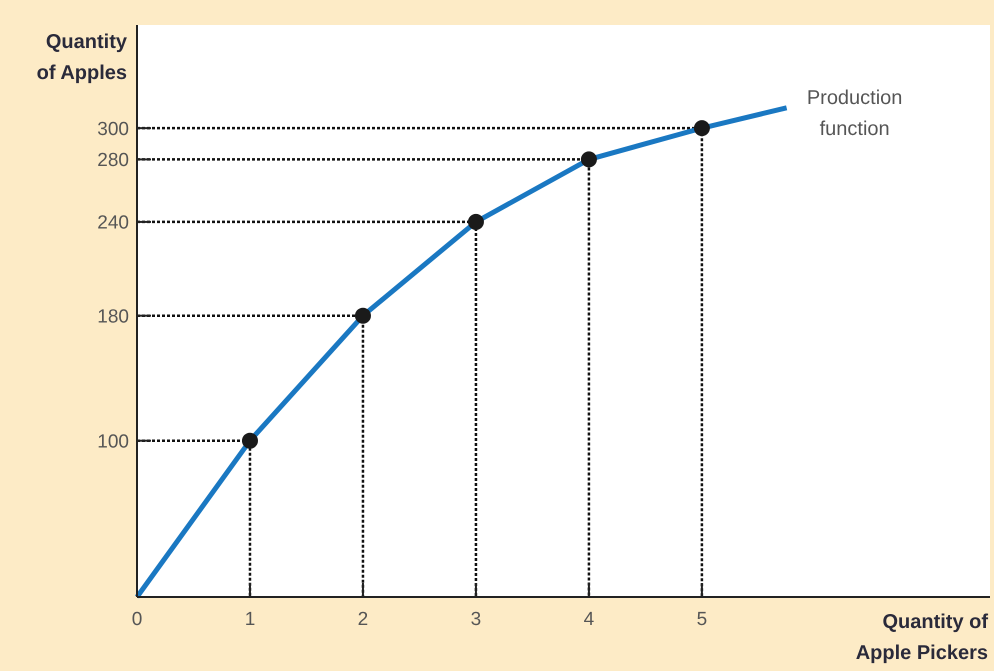 The height and width of the screenshot is (671, 994). What do you see at coordinates (82, 57) in the screenshot?
I see `y-axis-title: Quantity of Apples` at bounding box center [82, 57].